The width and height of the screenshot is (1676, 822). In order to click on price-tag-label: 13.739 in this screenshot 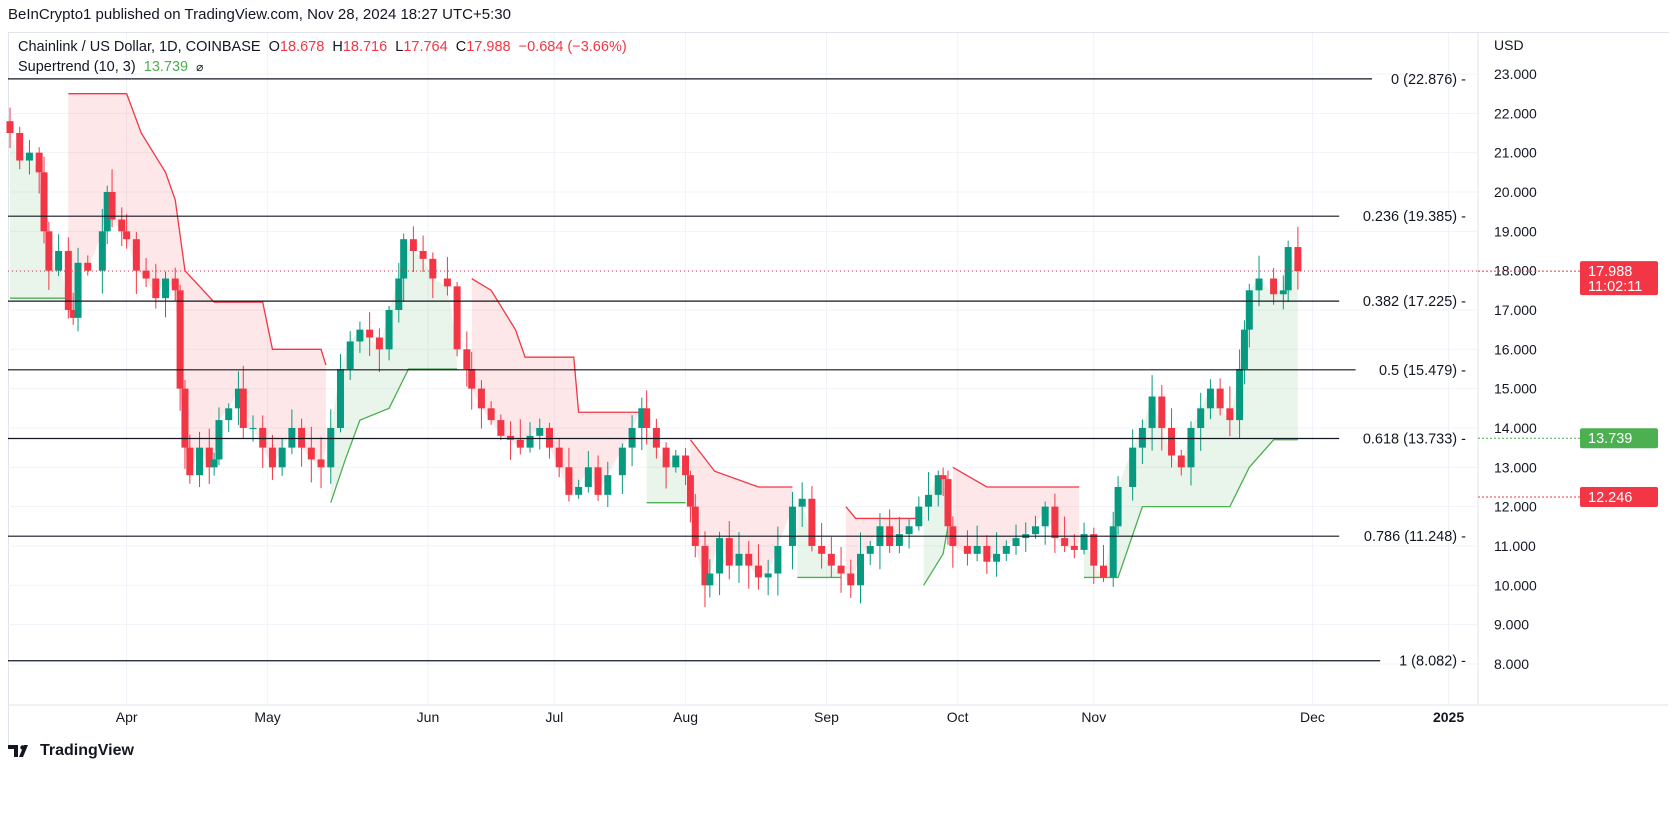, I will do `click(1610, 439)`.